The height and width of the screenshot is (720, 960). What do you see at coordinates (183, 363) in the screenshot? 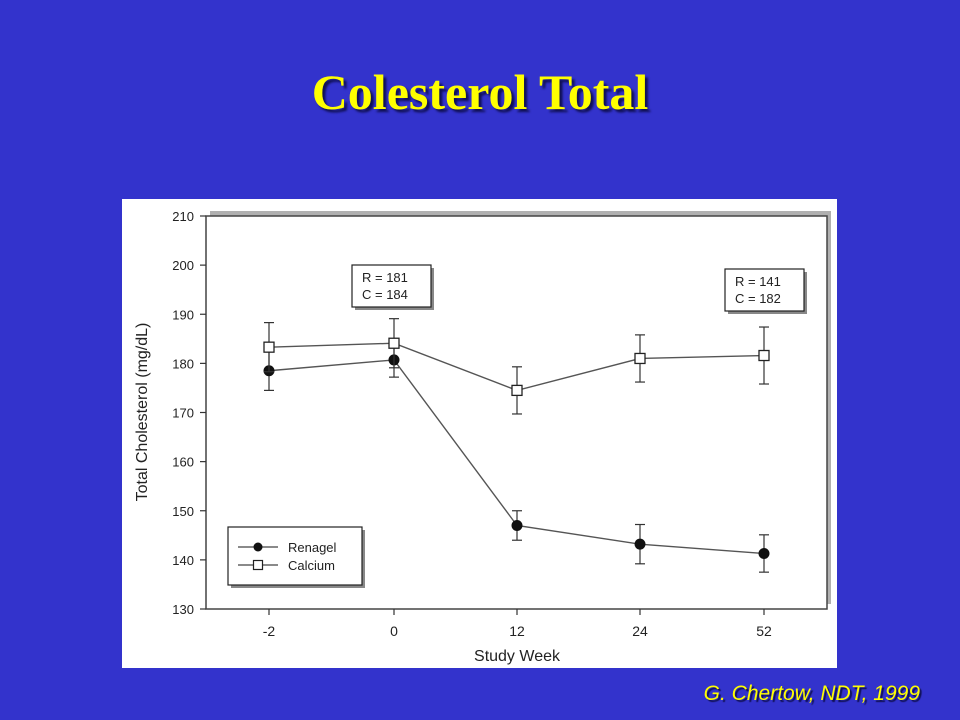
I see `y-tick-label: 180` at bounding box center [183, 363].